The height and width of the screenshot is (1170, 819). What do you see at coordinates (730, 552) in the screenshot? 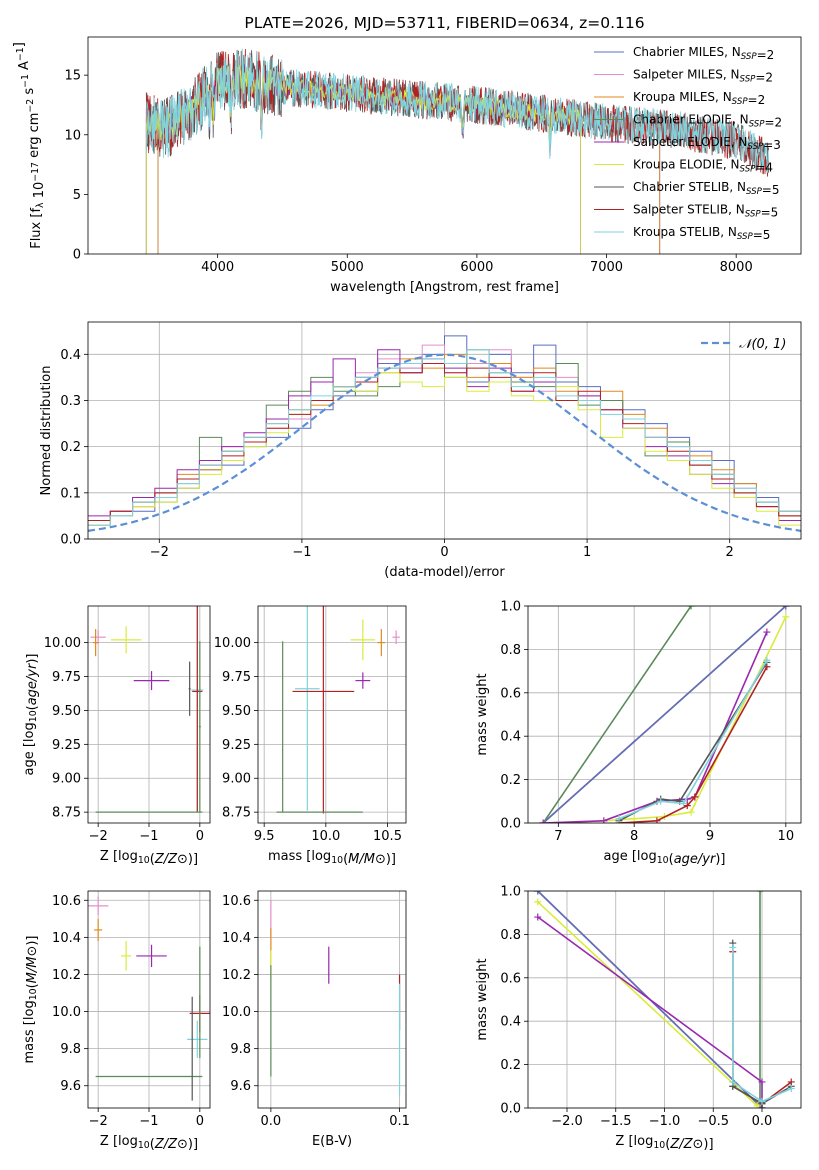
I see `x-tick-label: 2` at bounding box center [730, 552].